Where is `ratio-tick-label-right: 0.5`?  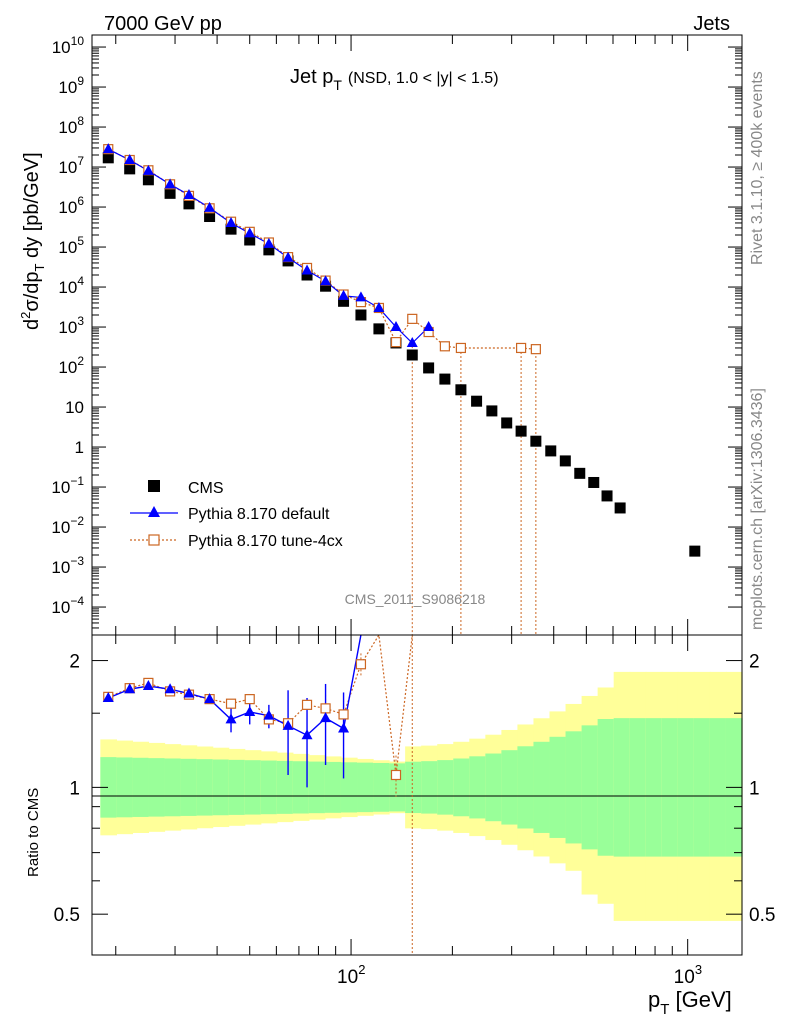 ratio-tick-label-right: 0.5 is located at coordinates (762, 915).